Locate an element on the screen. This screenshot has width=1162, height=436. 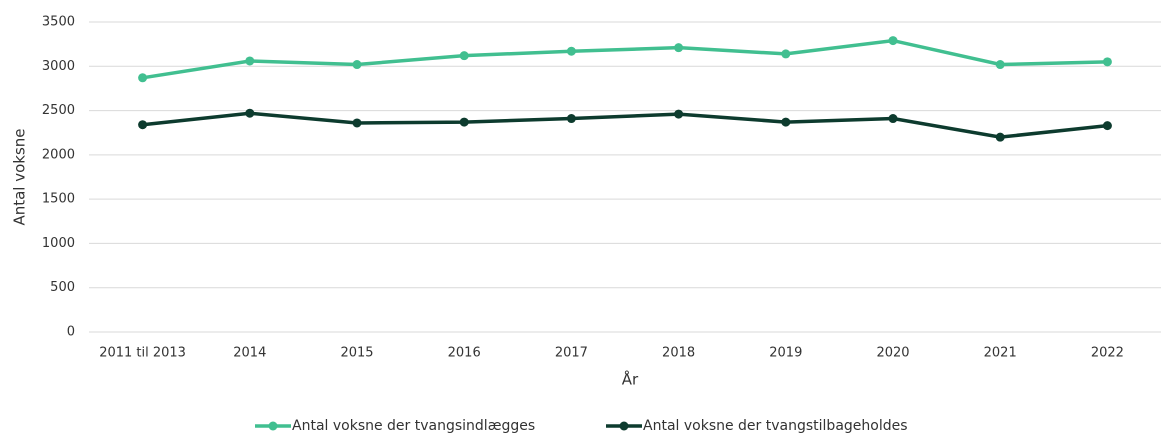
legend-label: Antal voksne der tvangstilbageholdes is located at coordinates (775, 426).